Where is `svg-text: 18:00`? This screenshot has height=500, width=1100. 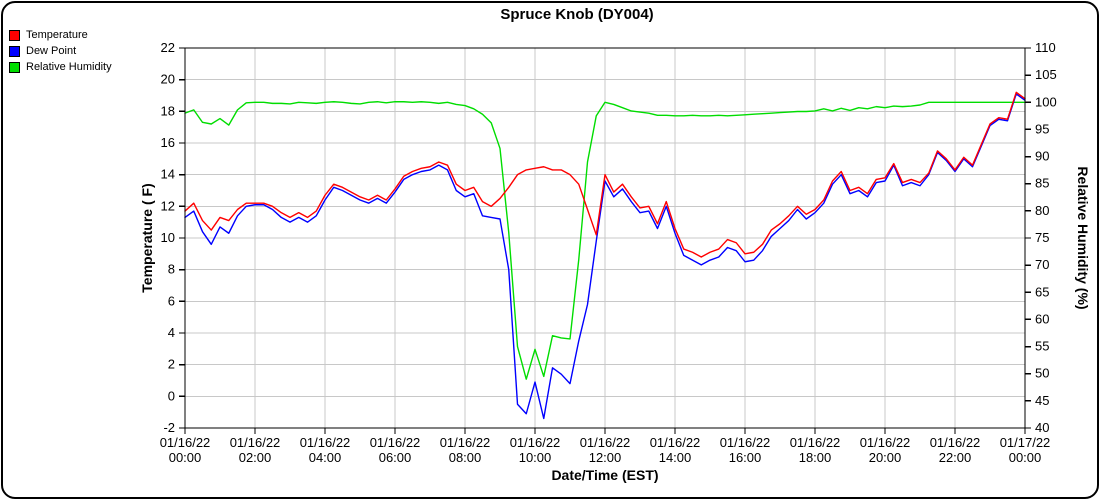 svg-text: 18:00 is located at coordinates (815, 457).